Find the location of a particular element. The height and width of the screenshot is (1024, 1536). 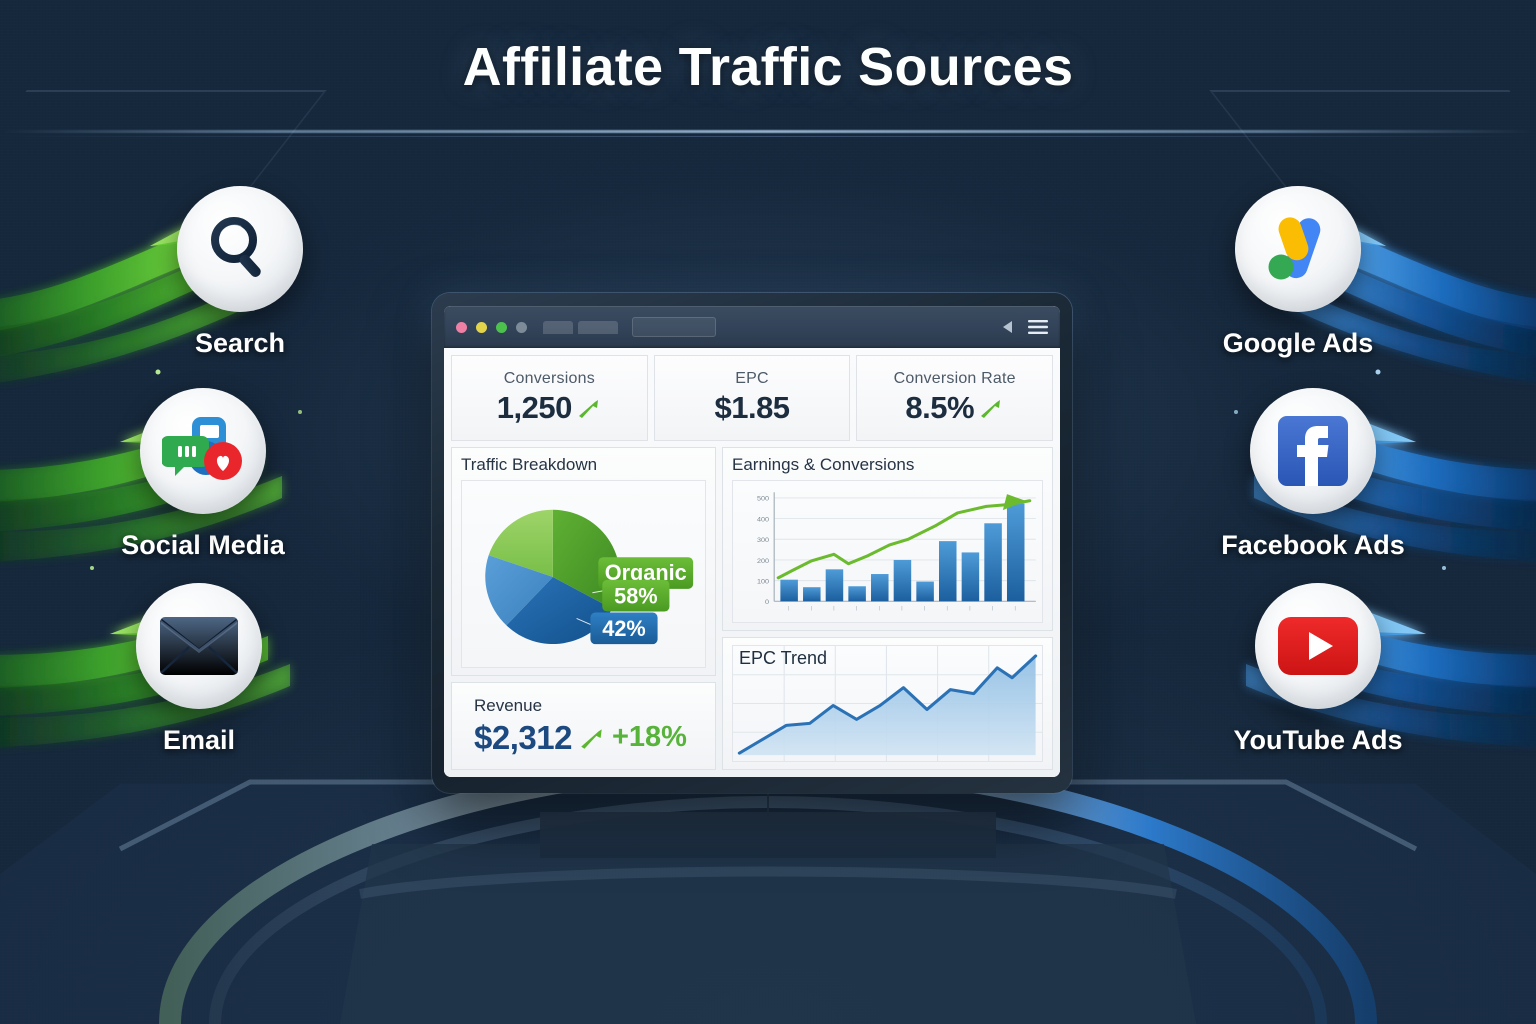

google-ads-badge is located at coordinates (1298, 249).